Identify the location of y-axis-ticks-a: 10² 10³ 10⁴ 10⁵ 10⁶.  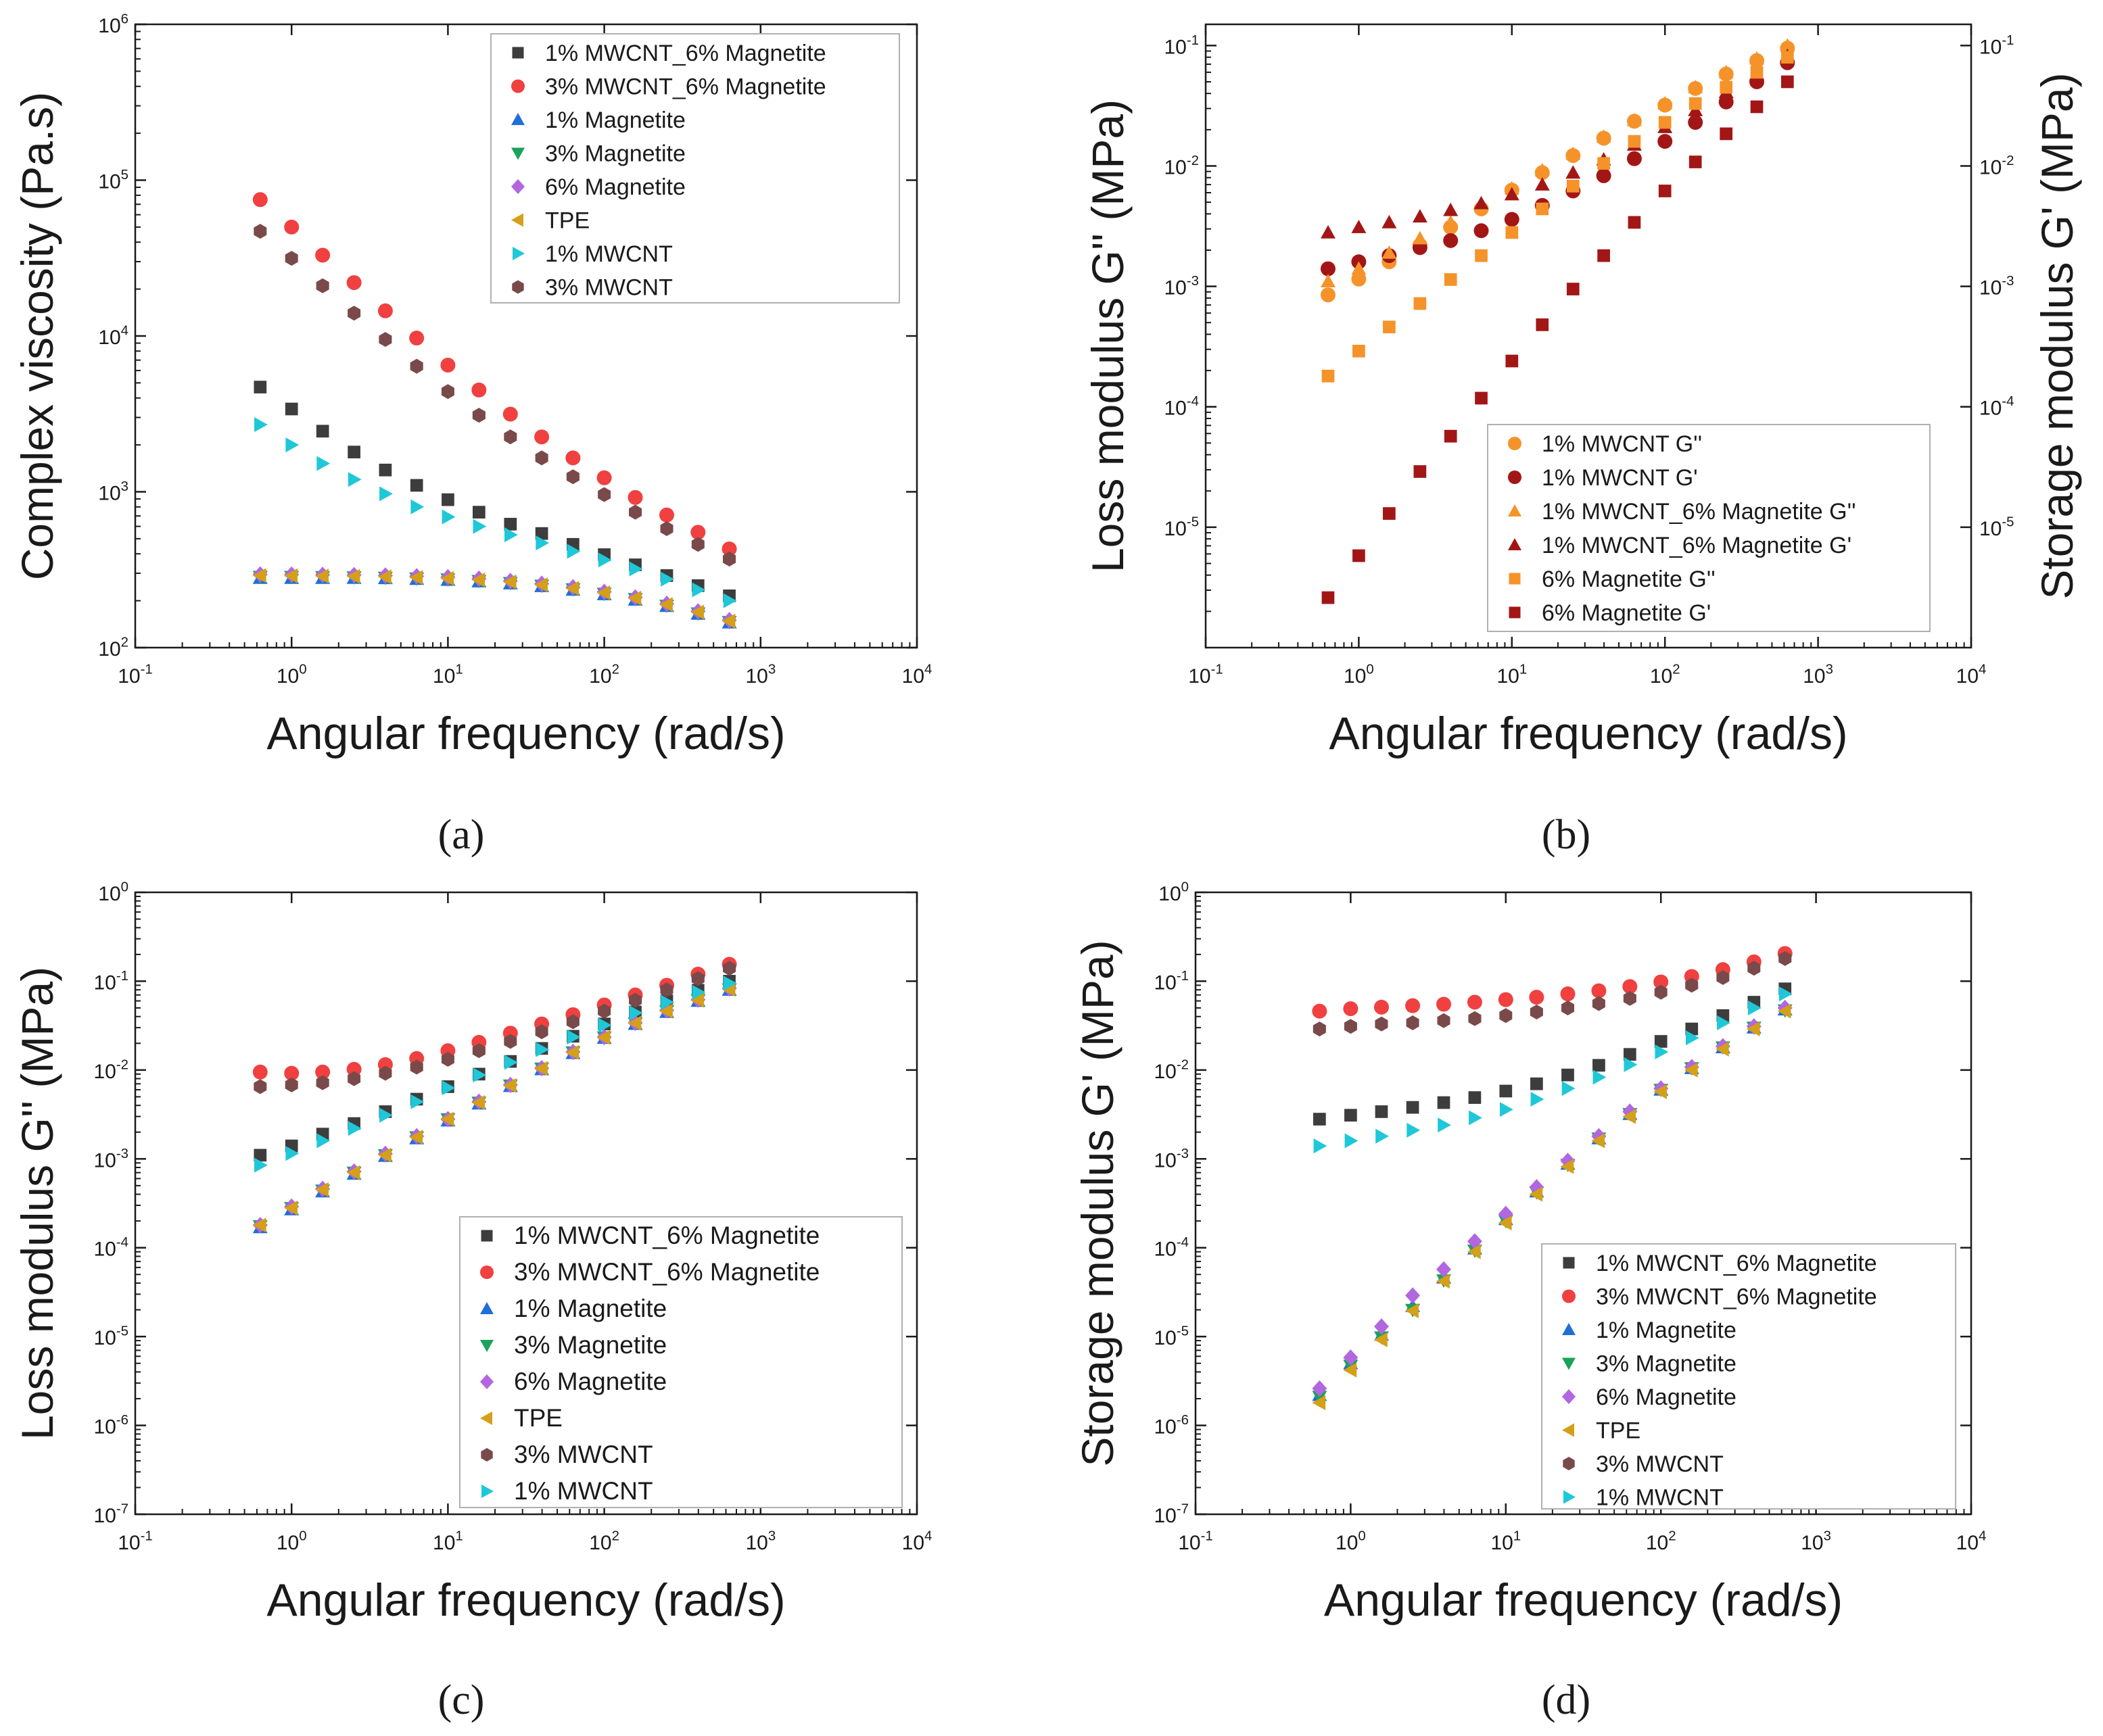
(507, 336).